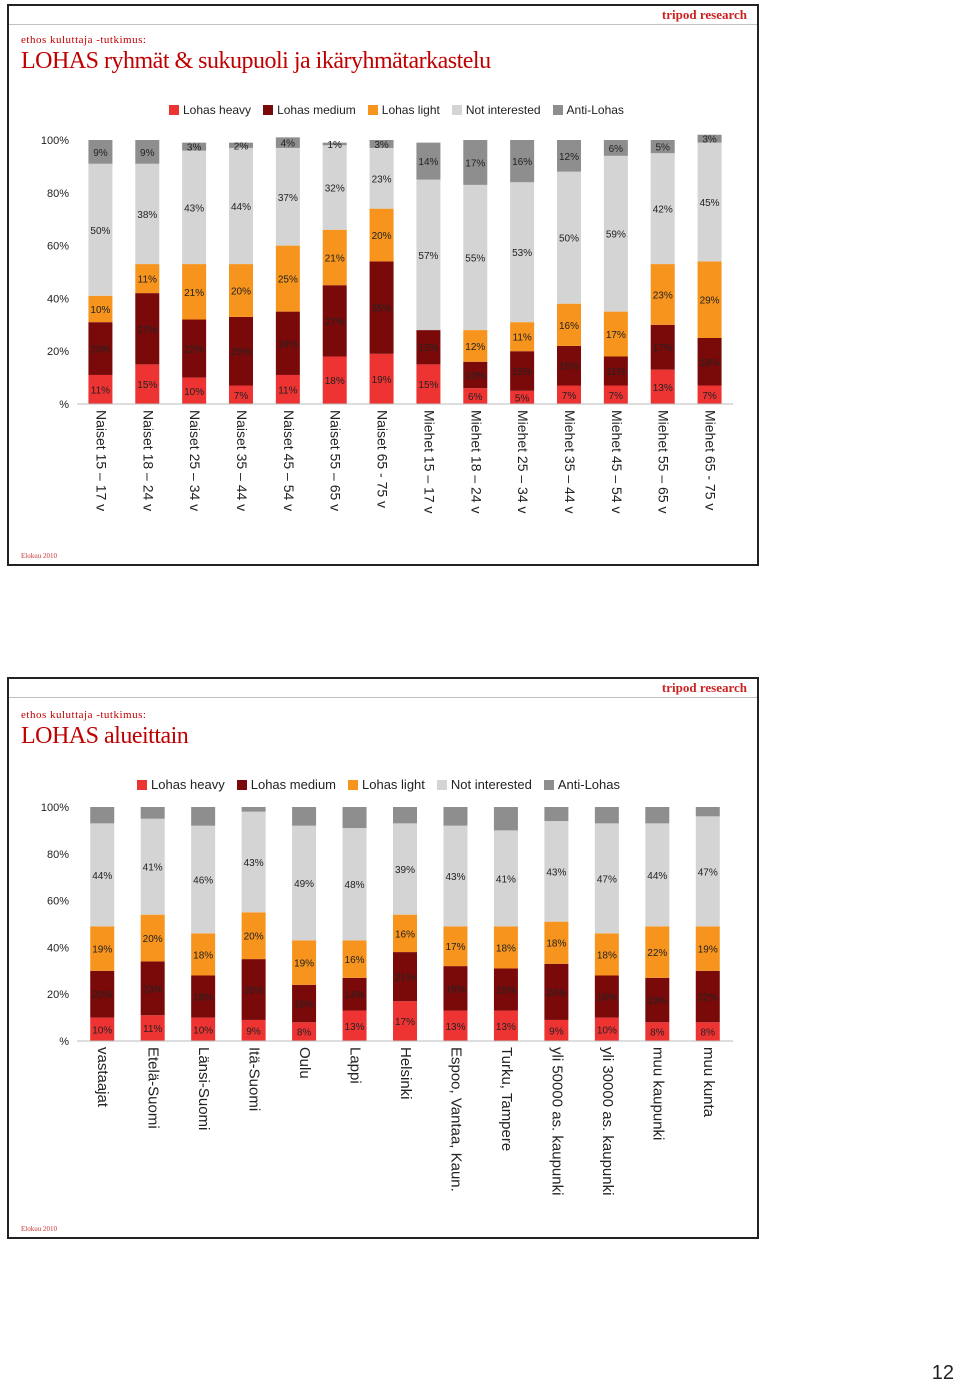  What do you see at coordinates (334, 145) in the screenshot?
I see `data-label: 1%` at bounding box center [334, 145].